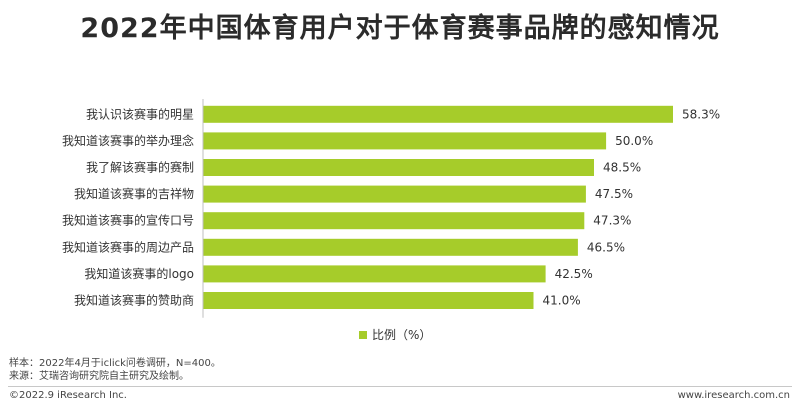 The width and height of the screenshot is (800, 411). Describe the element at coordinates (140, 167) in the screenshot. I see `category-label: 我了解该赛事的赛制` at that location.